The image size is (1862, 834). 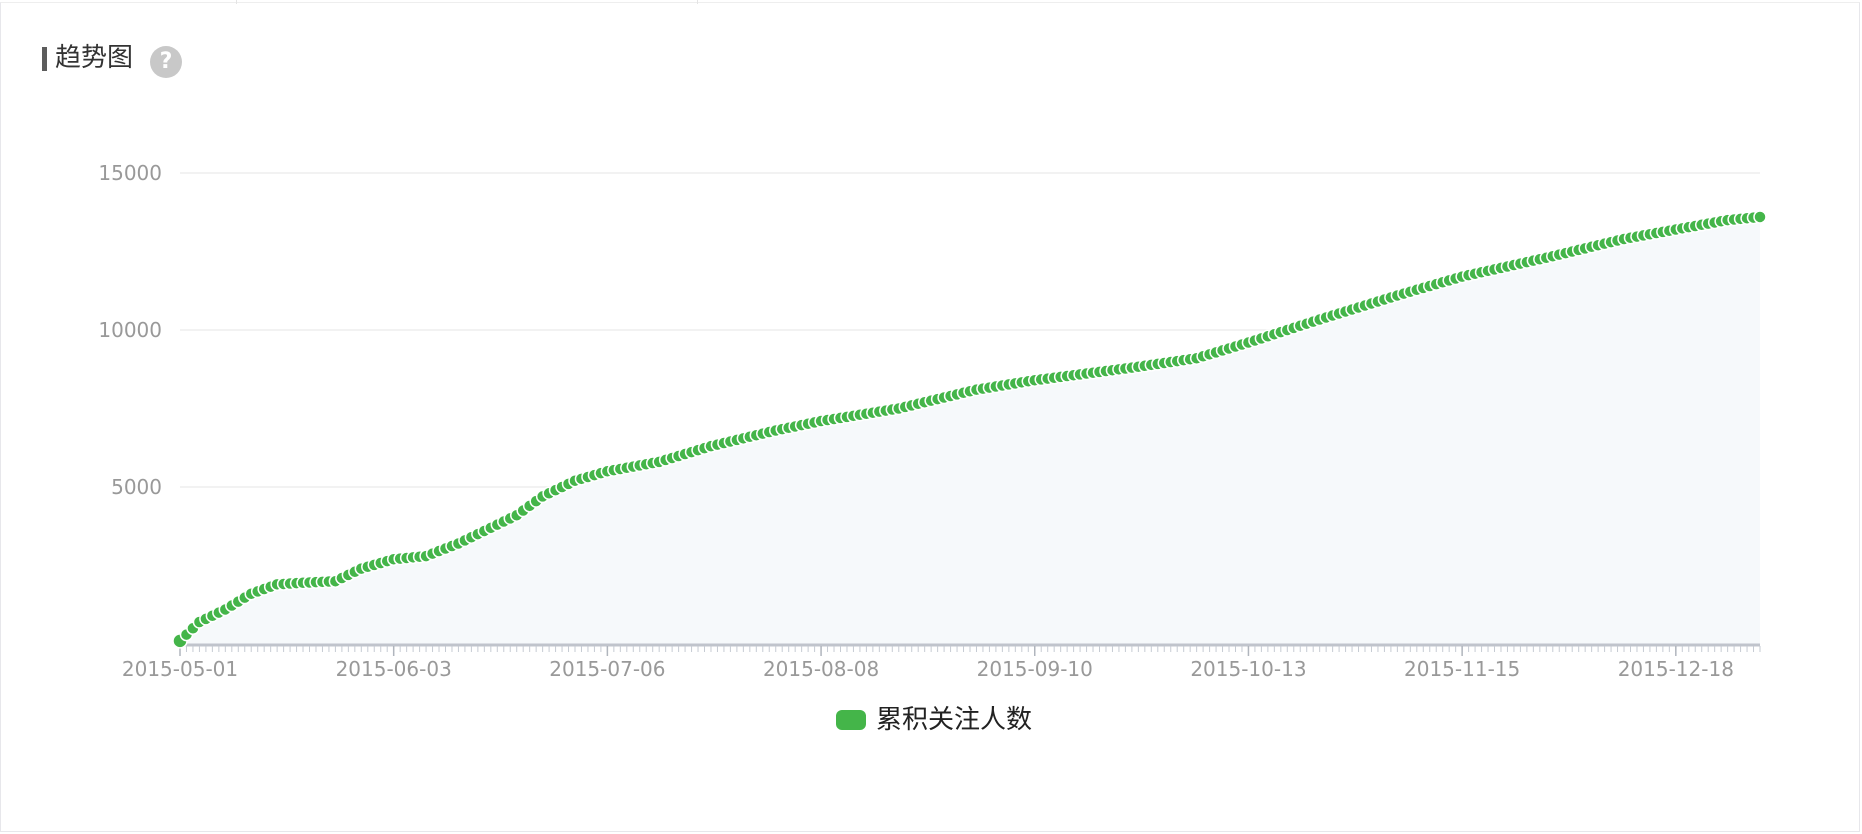 What do you see at coordinates (1462, 669) in the screenshot?
I see `x-tick-label: 2015-11-15` at bounding box center [1462, 669].